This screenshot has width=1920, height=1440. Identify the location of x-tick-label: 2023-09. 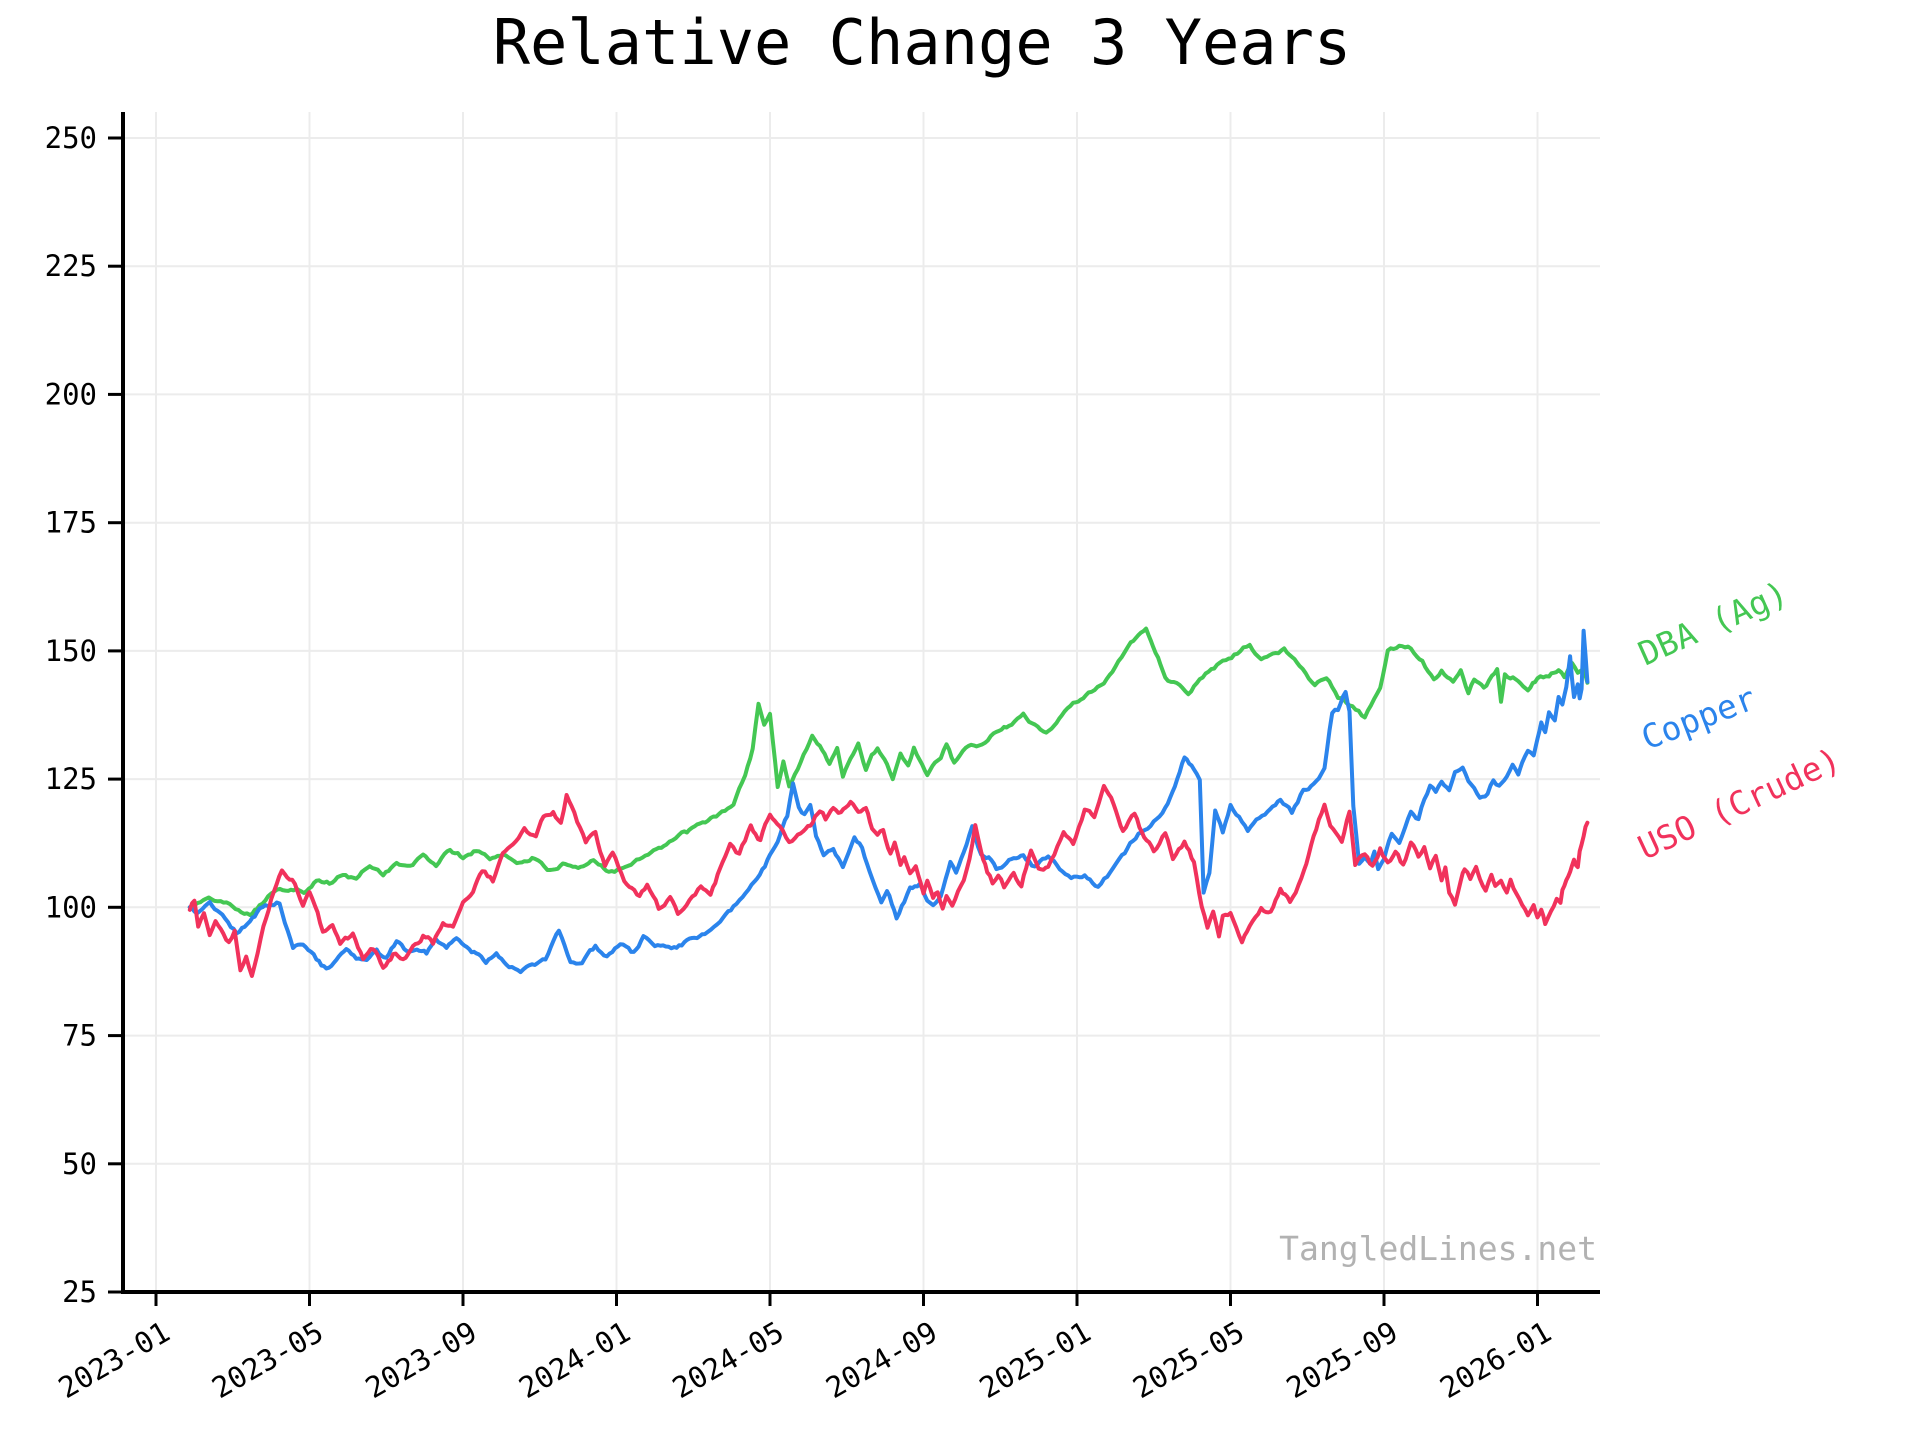
(421, 1360).